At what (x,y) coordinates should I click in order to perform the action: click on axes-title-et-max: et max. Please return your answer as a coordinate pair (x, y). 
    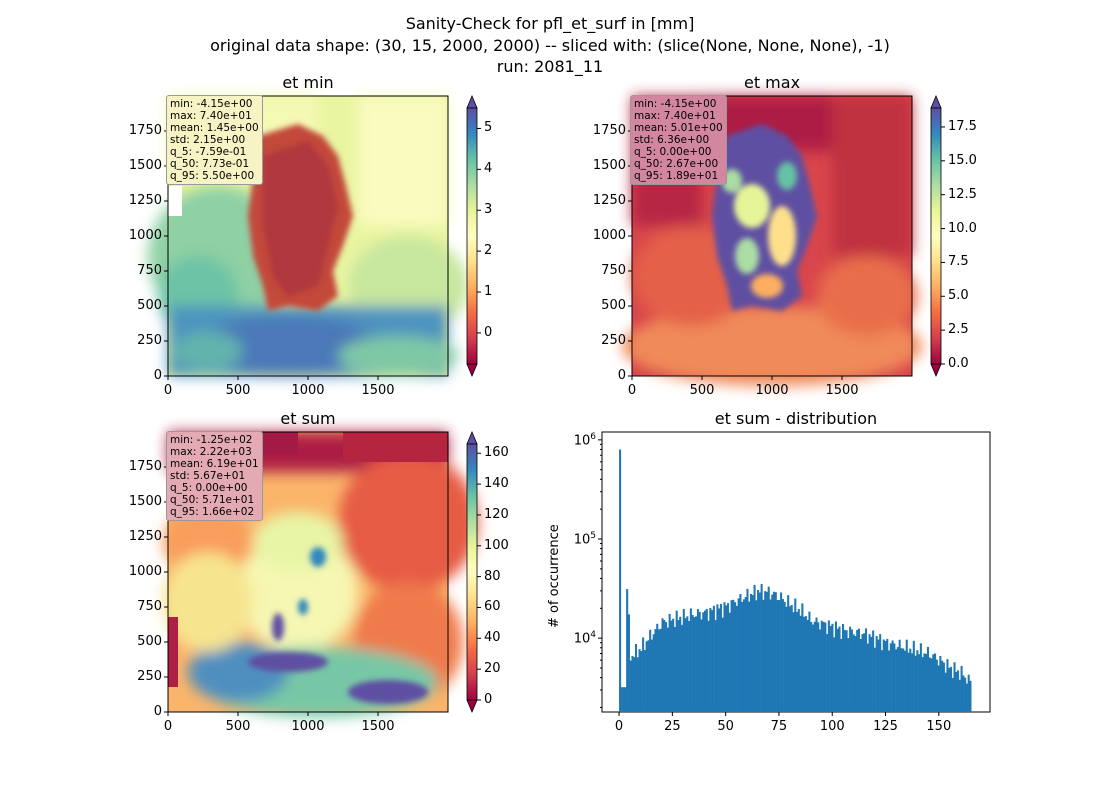
    Looking at the image, I should click on (772, 82).